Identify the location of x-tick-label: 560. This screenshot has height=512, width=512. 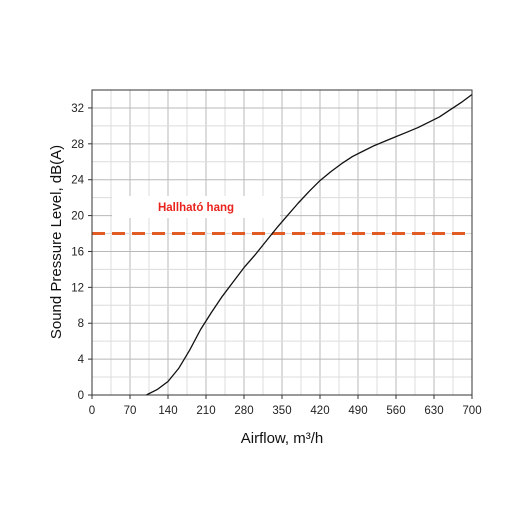
(395, 411).